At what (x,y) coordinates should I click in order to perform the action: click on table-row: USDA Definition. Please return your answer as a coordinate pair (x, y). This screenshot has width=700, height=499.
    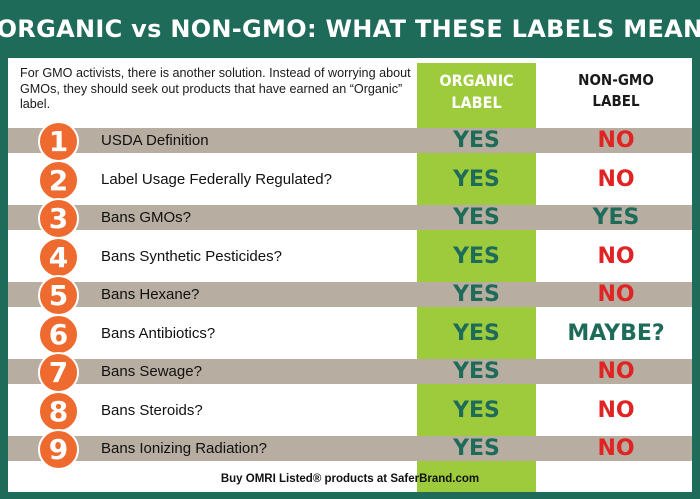
    Looking at the image, I should click on (350, 140).